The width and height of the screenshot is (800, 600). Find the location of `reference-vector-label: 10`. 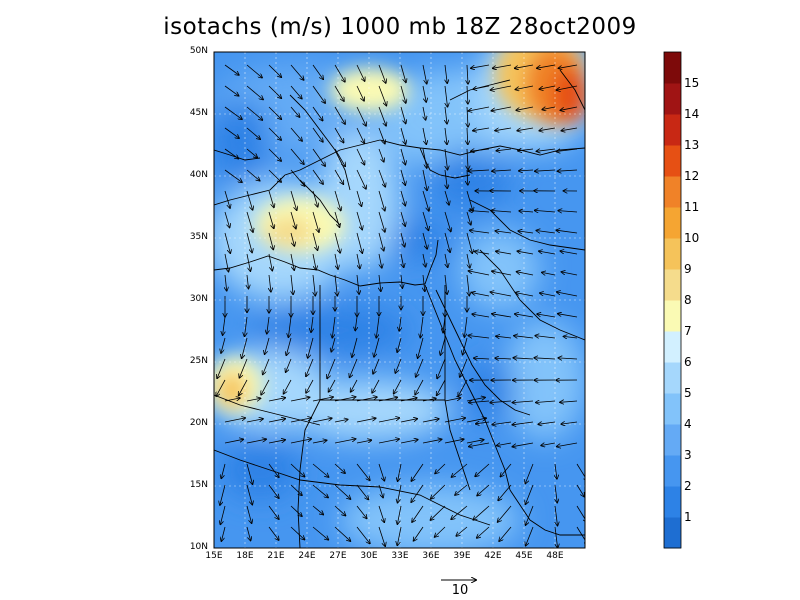

reference-vector-label: 10 is located at coordinates (460, 590).